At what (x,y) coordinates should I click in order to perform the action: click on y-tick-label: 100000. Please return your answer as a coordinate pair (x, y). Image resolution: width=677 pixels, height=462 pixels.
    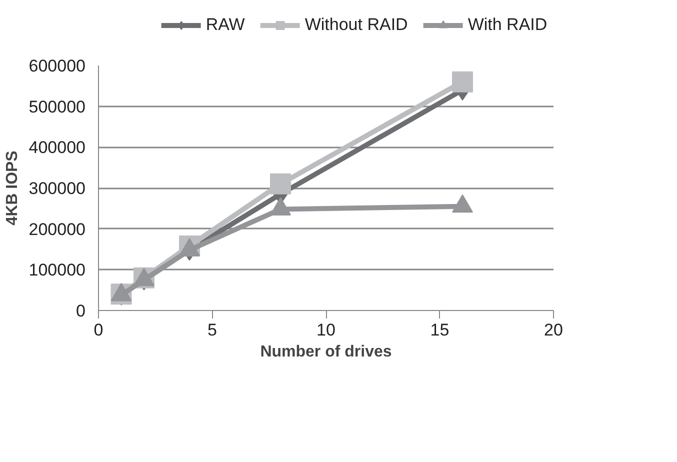
    Looking at the image, I should click on (57, 270).